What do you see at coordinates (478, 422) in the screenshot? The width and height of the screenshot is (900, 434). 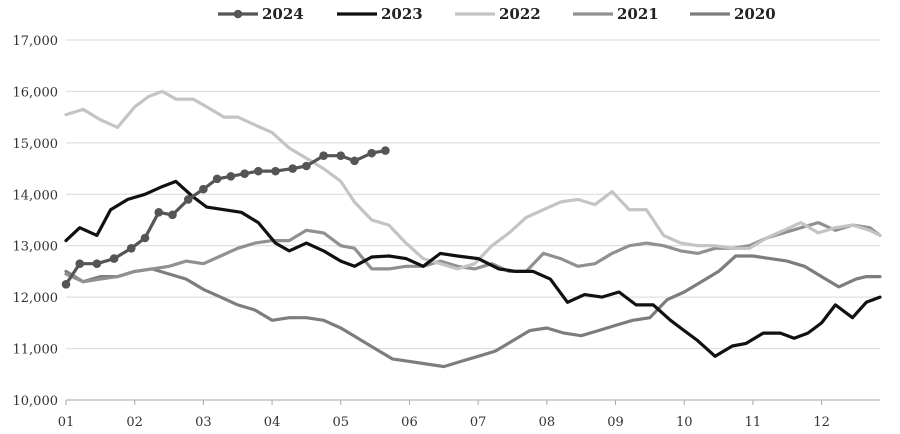 I see `x-tick-label: 07` at bounding box center [478, 422].